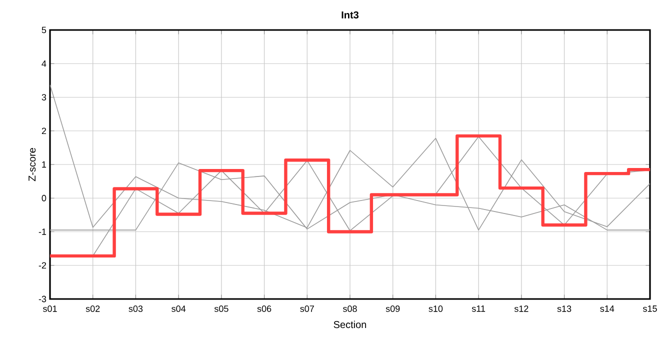 Image resolution: width=660 pixels, height=360 pixels. I want to click on y-tick-label: 4, so click(44, 63).